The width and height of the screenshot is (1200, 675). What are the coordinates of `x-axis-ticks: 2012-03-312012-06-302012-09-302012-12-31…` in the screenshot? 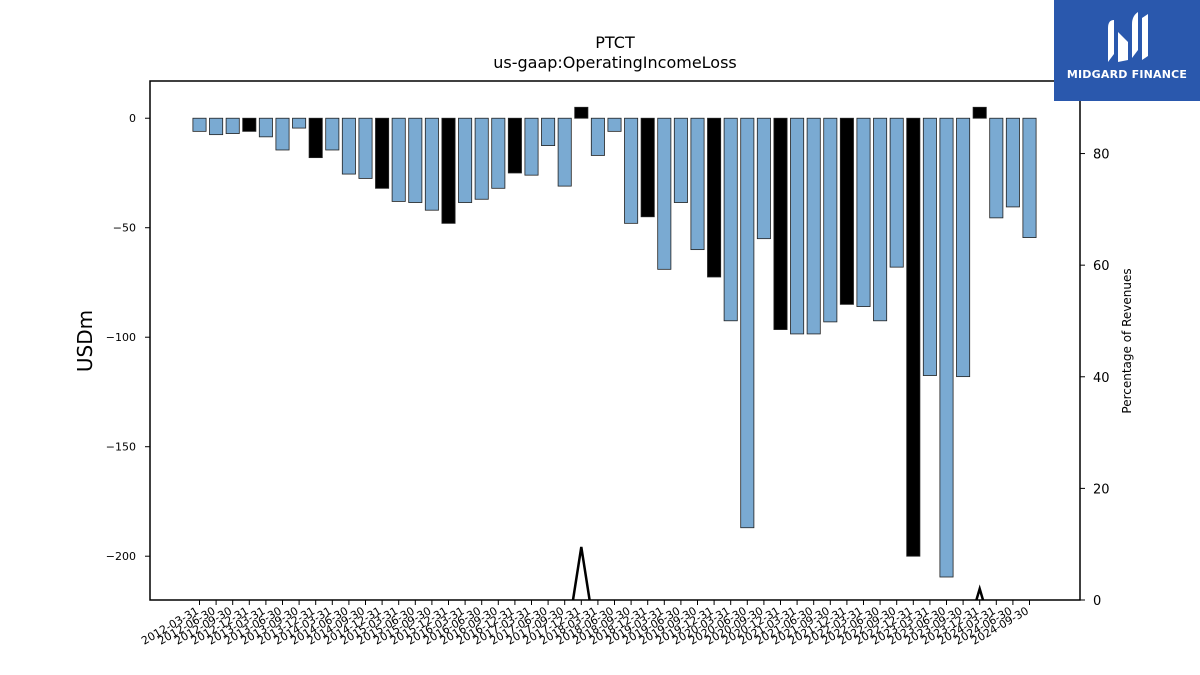 It's located at (585, 624).